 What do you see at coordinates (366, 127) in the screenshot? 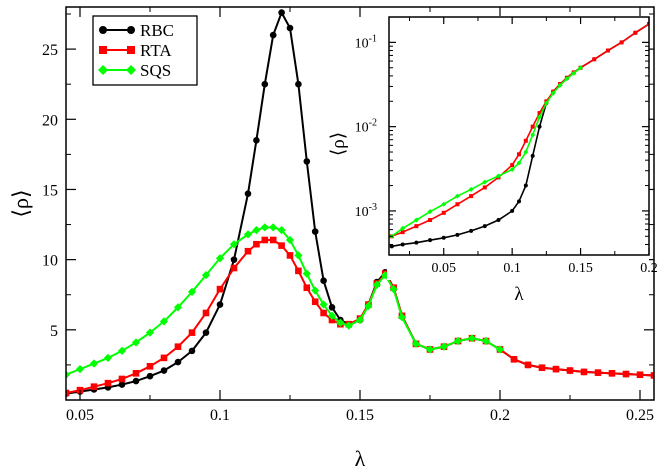
I see `inset-ytick-label: 10-2` at bounding box center [366, 127].